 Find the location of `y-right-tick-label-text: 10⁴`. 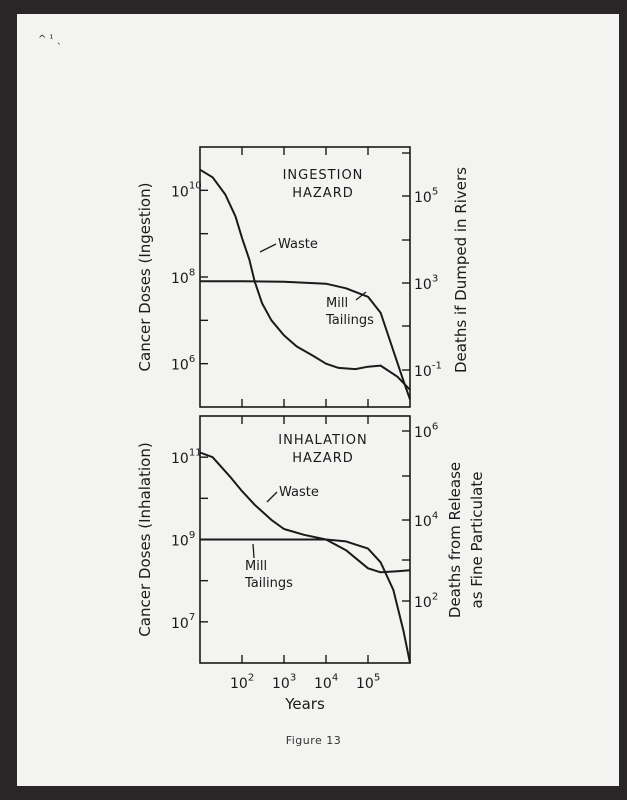

y-right-tick-label-text: 10⁴ is located at coordinates (426, 520).